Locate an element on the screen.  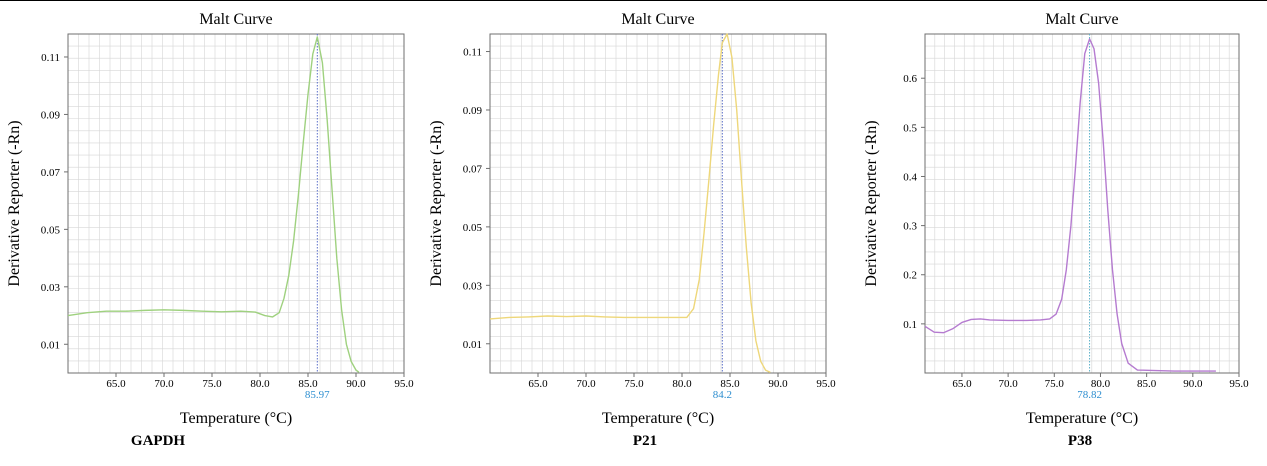
y-tick-label: 0.4 is located at coordinates (910, 177).